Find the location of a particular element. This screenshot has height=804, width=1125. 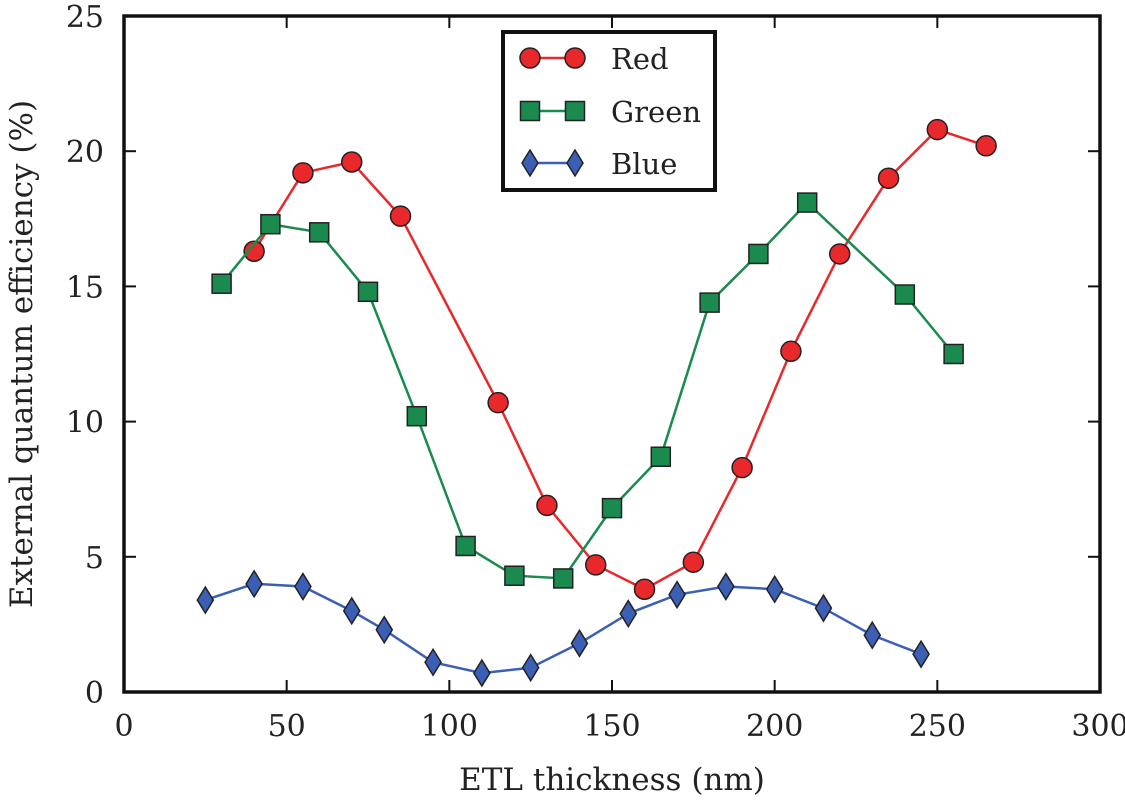

x-tick-label: 0 is located at coordinates (123, 726).